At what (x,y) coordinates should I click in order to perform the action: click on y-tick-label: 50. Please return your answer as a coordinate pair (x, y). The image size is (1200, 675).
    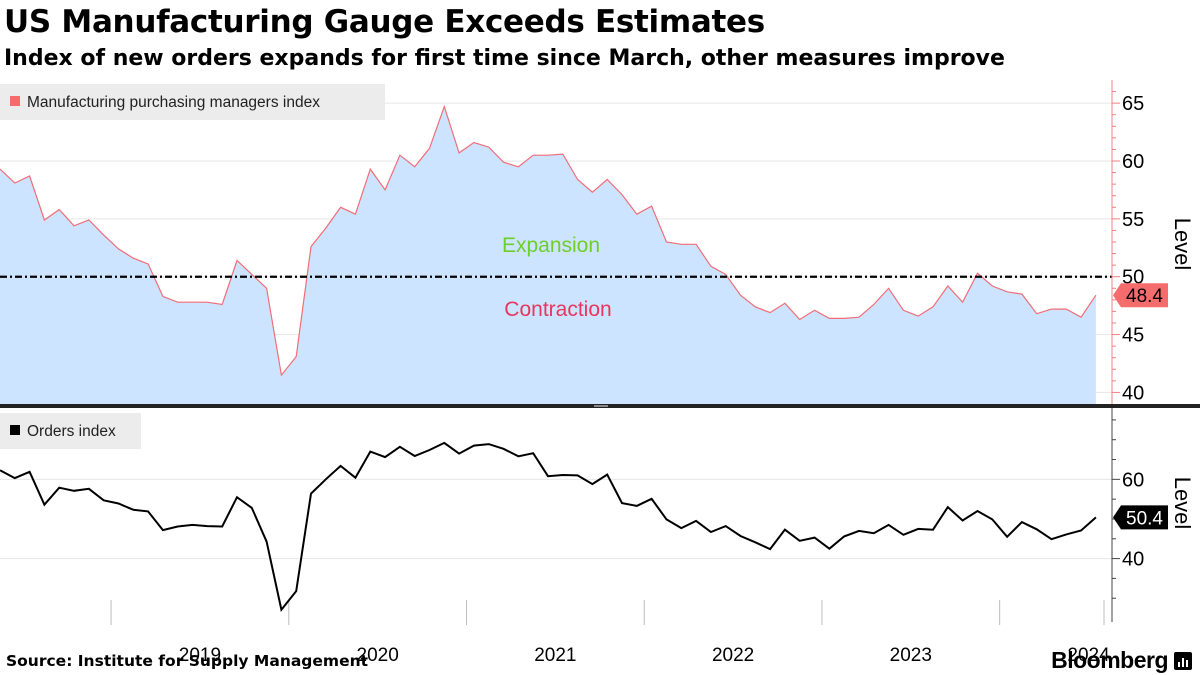
    Looking at the image, I should click on (1133, 278).